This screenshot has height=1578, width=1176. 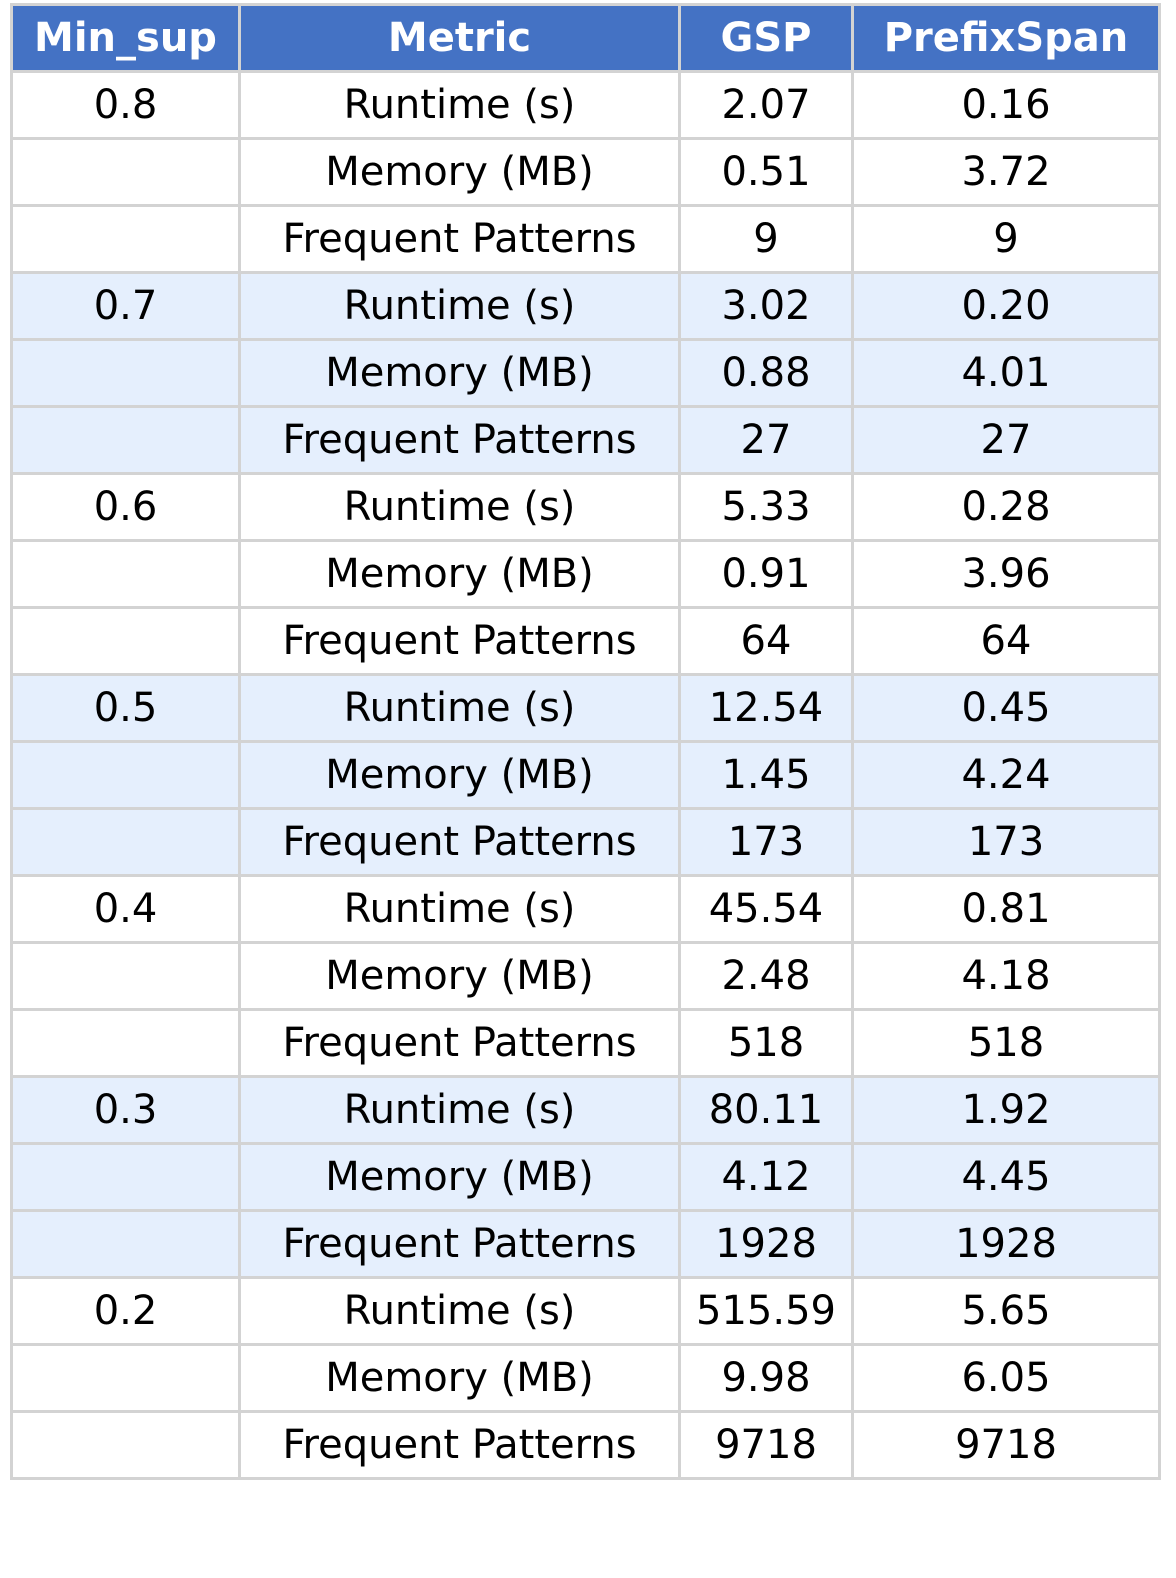 I want to click on table-row: 0.2 Runtime (s) 515.59 5.65, so click(x=585, y=1311).